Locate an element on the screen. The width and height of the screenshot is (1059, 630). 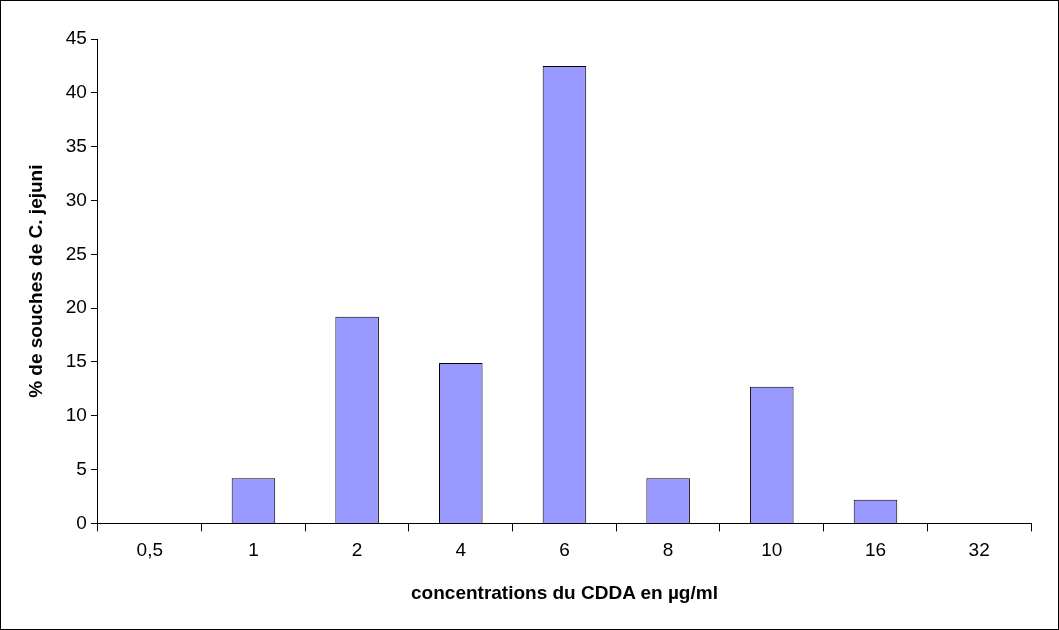
y-tick-label: 15 is located at coordinates (76, 361).